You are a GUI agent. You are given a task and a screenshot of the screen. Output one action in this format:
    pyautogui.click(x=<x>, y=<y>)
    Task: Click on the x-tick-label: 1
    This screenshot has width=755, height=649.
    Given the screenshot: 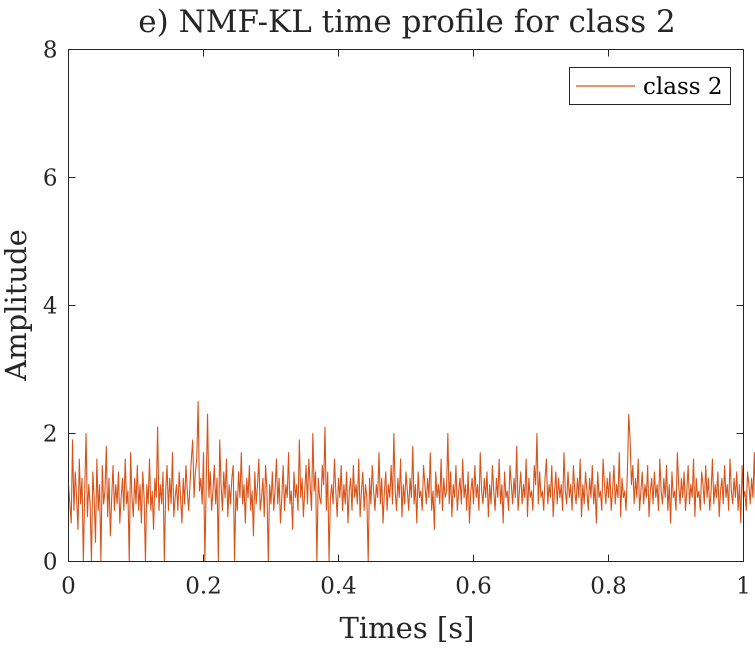 What is the action you would take?
    pyautogui.click(x=743, y=587)
    